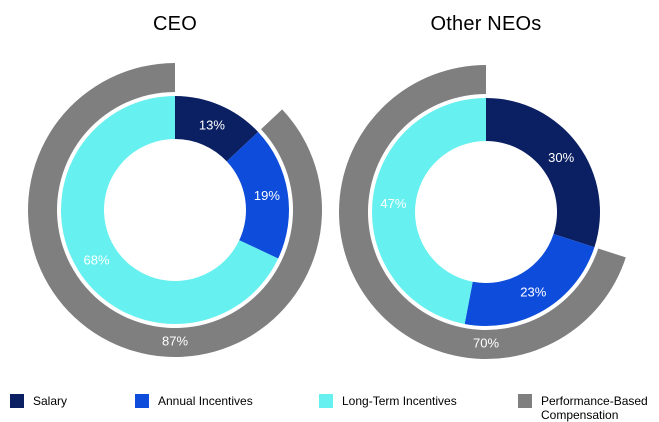  I want to click on slice-label-salary: 30%, so click(561, 157).